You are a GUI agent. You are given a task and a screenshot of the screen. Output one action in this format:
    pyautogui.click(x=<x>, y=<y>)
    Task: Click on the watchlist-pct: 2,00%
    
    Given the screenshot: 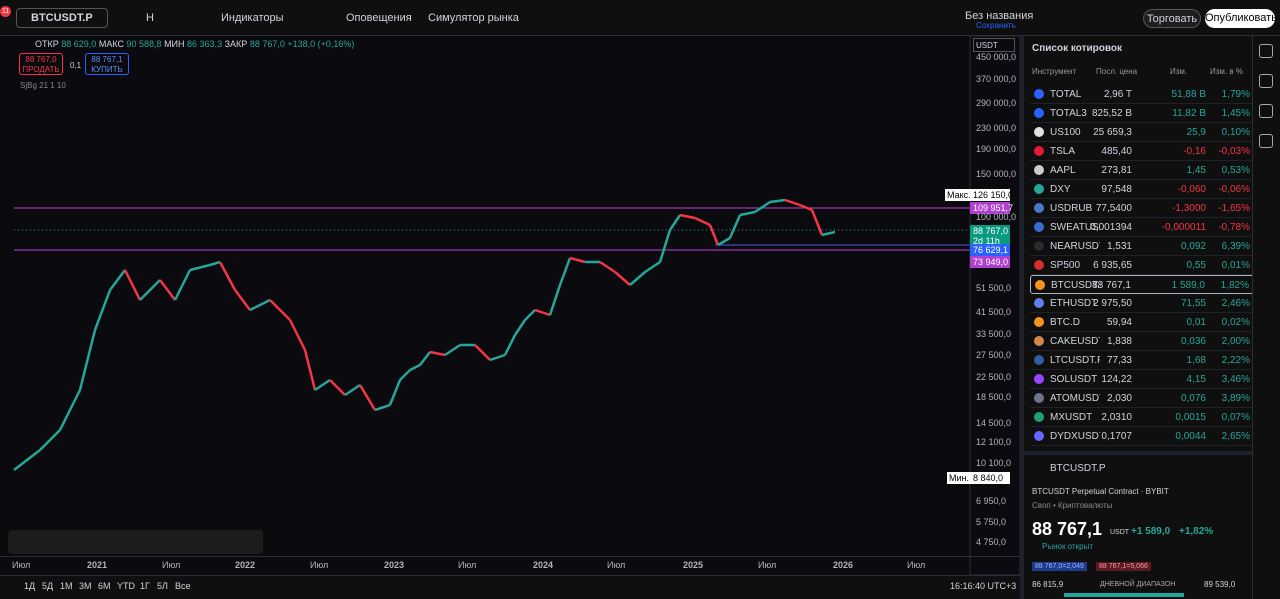 What is the action you would take?
    pyautogui.click(x=1235, y=341)
    